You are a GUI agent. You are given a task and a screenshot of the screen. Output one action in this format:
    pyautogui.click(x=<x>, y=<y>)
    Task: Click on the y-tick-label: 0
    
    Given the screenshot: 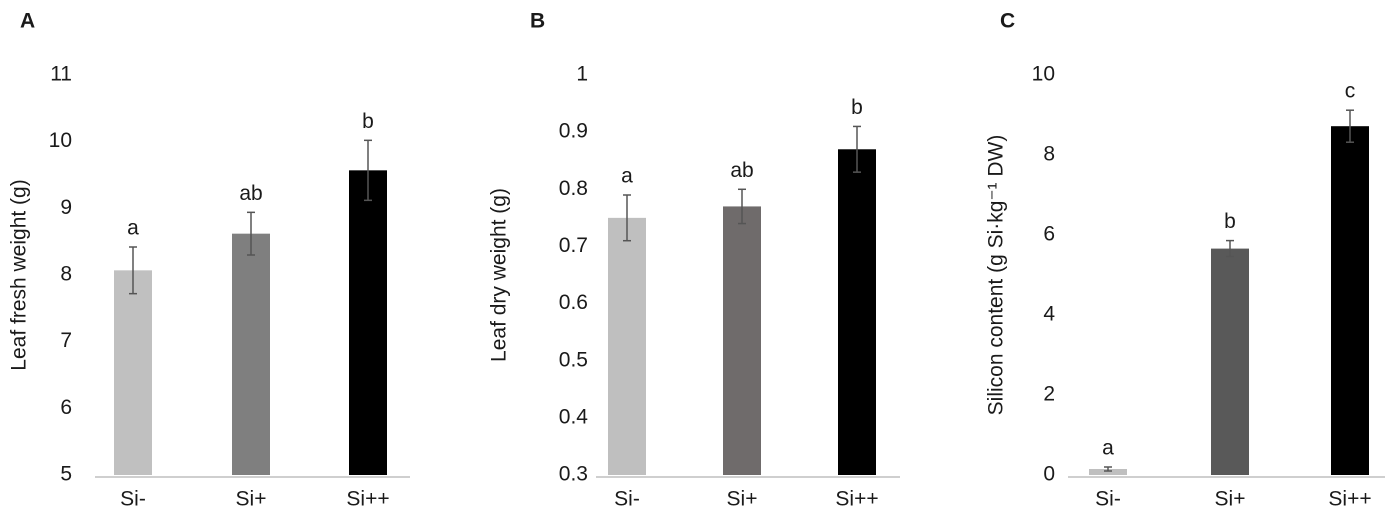 What is the action you would take?
    pyautogui.click(x=1049, y=474)
    